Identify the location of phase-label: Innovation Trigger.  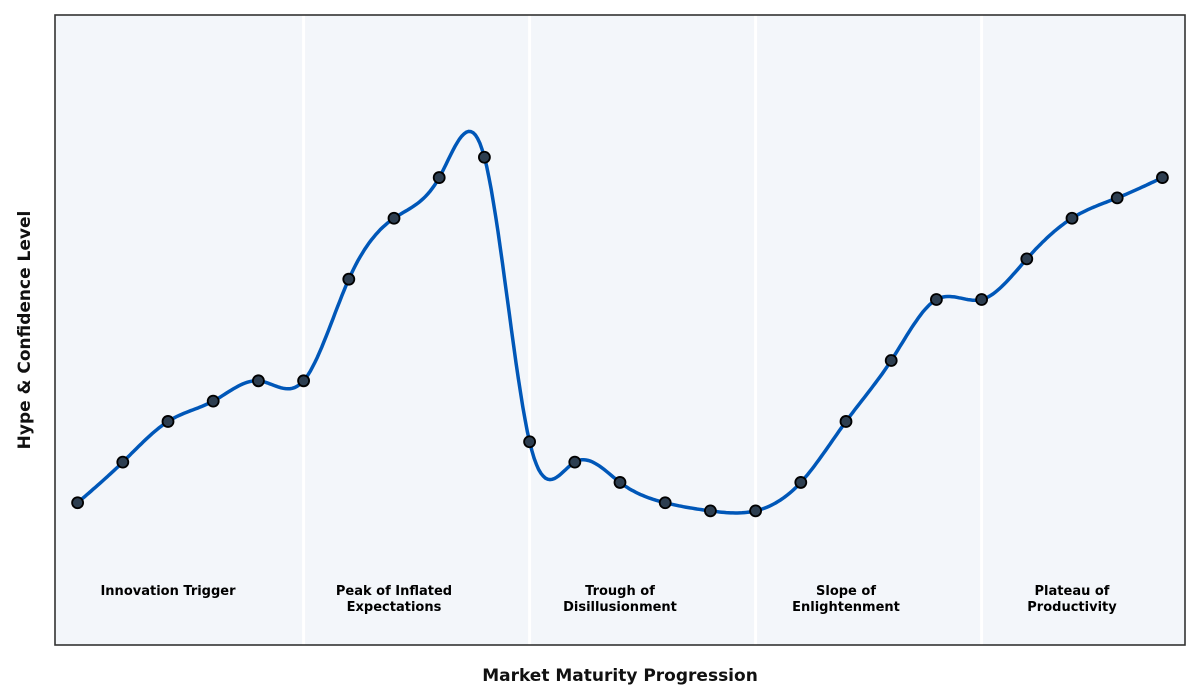
(168, 591).